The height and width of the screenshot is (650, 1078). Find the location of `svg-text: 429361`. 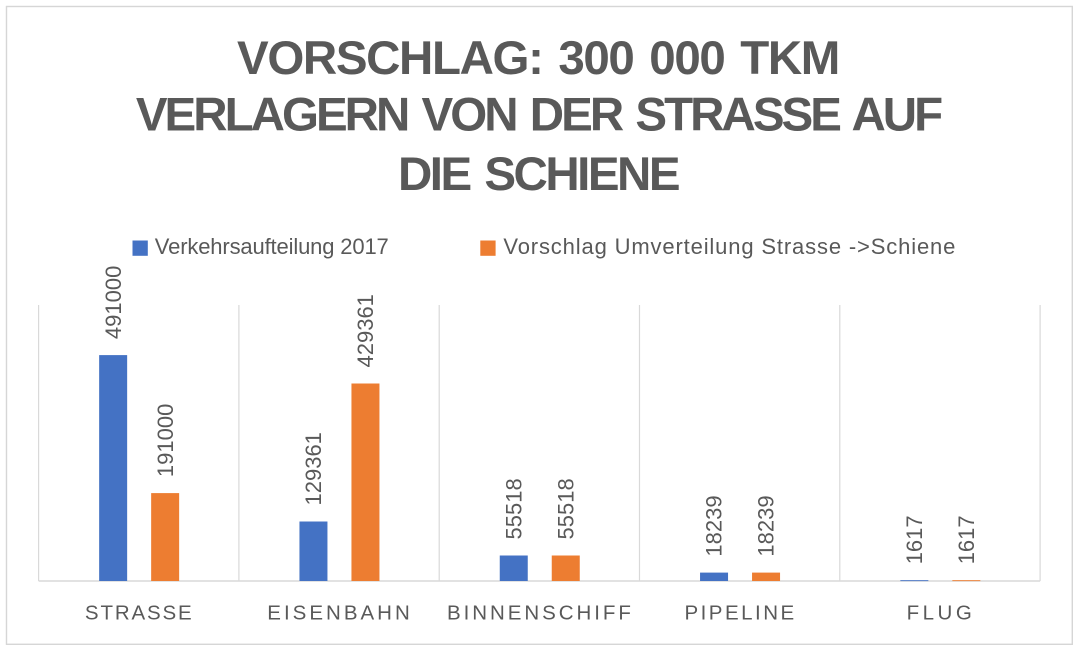

svg-text: 429361 is located at coordinates (365, 330).